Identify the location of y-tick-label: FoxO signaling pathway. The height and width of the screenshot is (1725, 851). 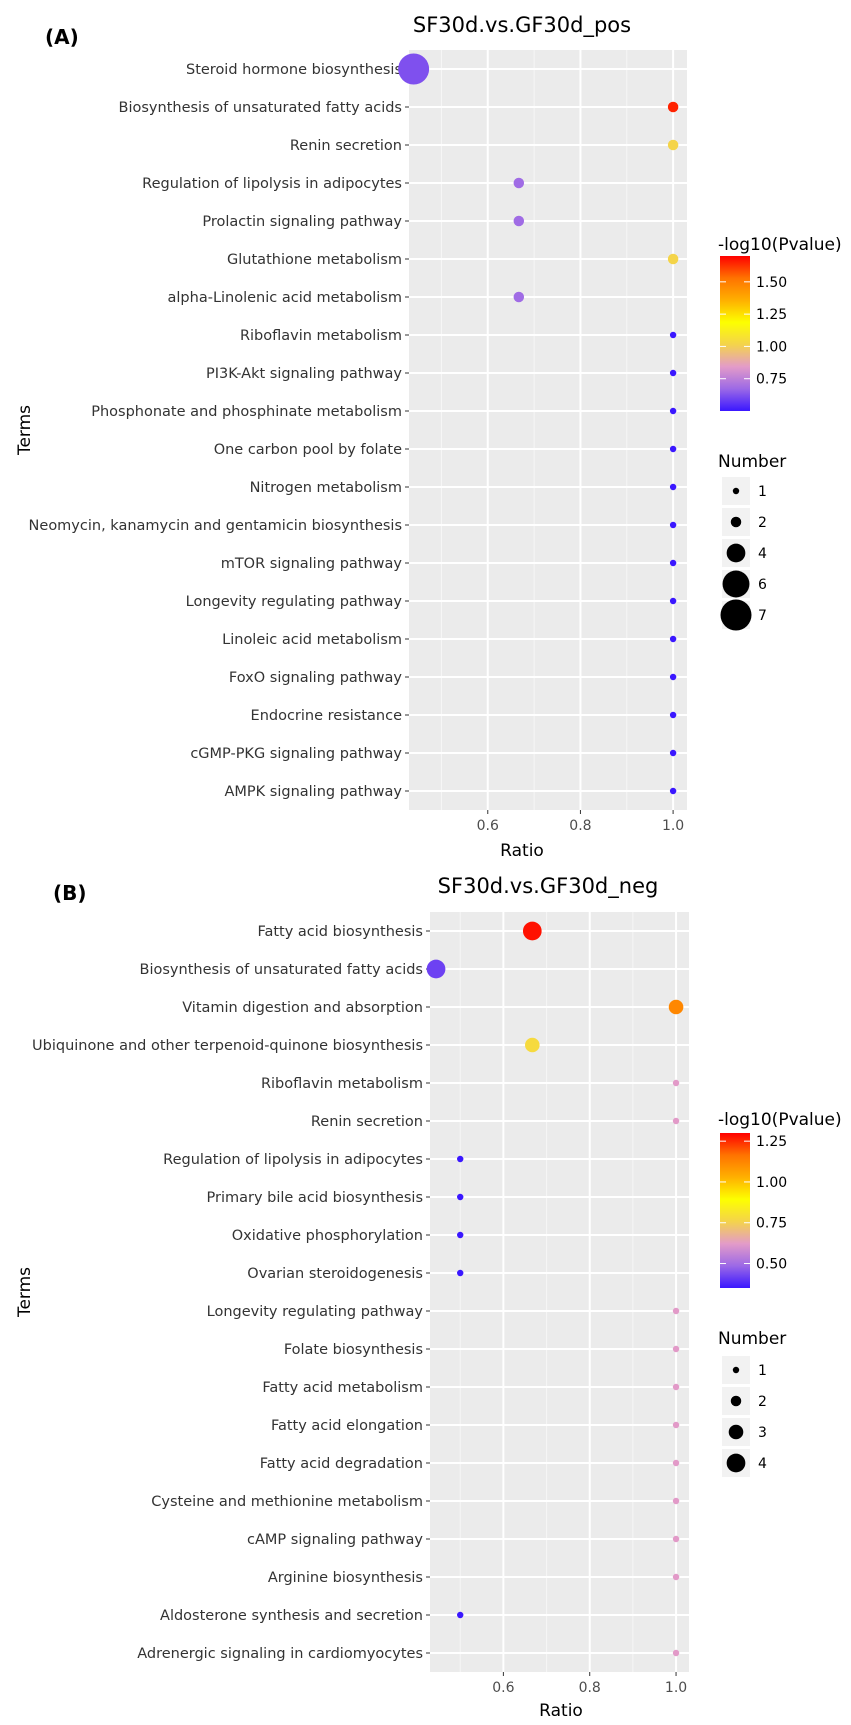
(315, 678).